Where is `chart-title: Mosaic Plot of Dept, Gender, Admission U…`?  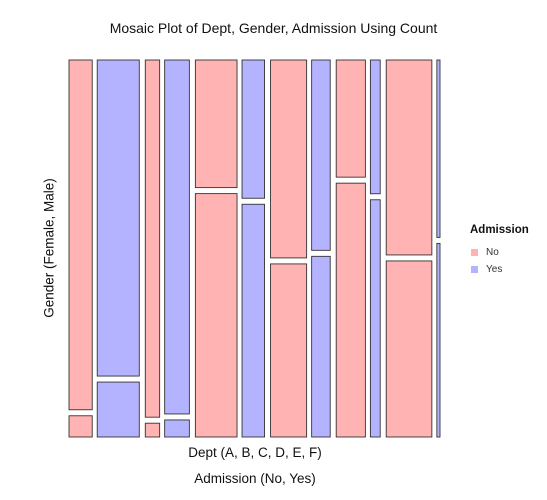 chart-title: Mosaic Plot of Dept, Gender, Admission U… is located at coordinates (273, 28).